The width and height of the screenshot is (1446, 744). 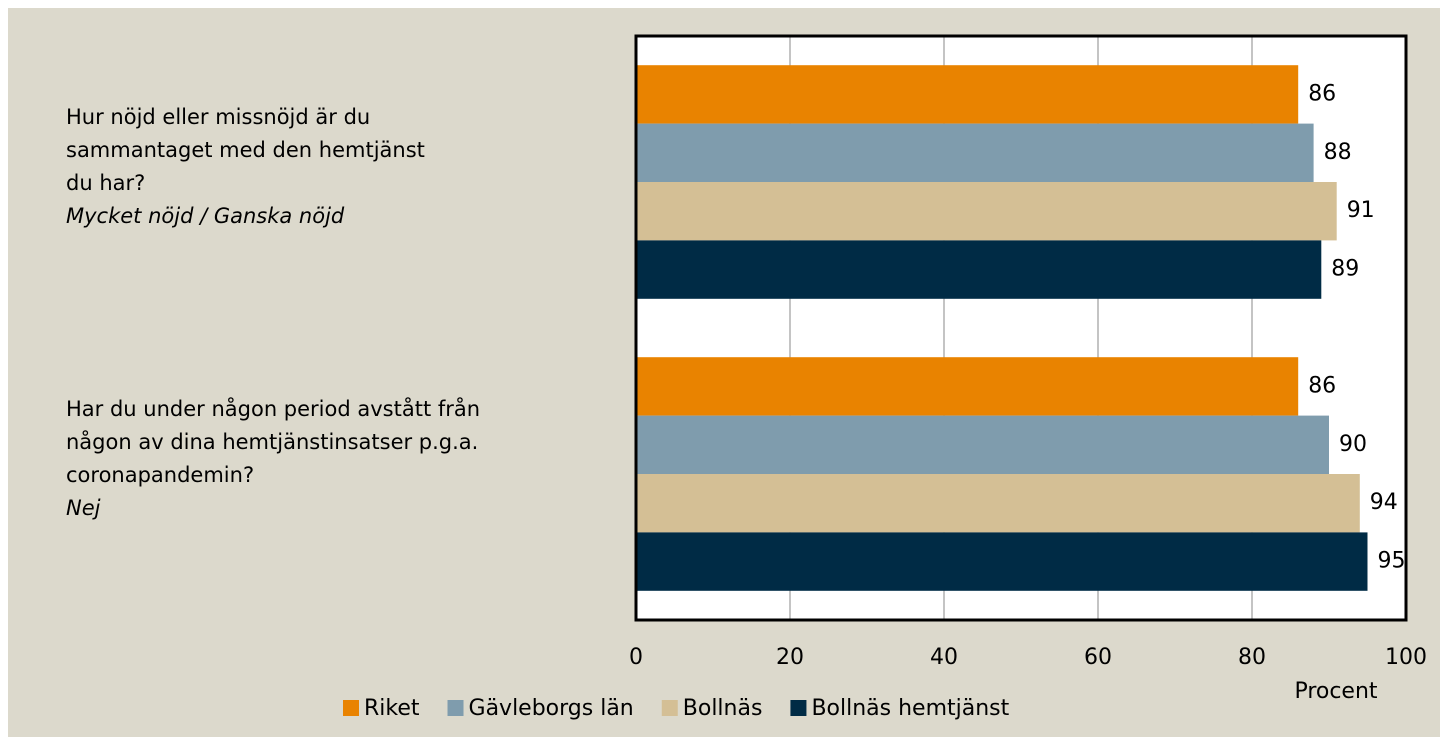 What do you see at coordinates (392, 708) in the screenshot?
I see `legend-label: Riket` at bounding box center [392, 708].